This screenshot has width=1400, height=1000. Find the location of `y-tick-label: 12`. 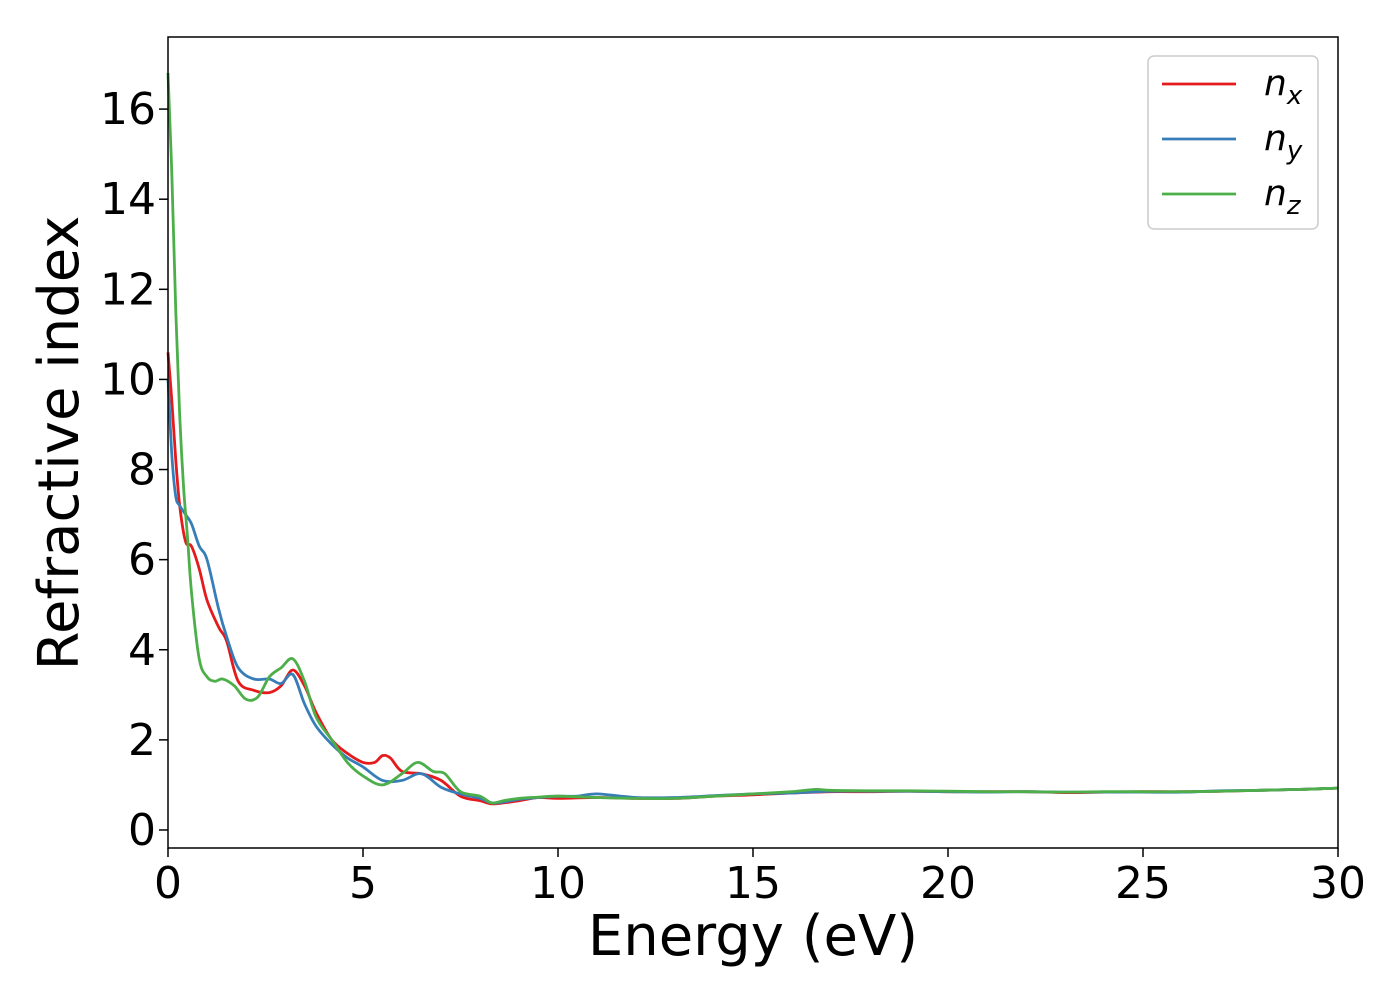

y-tick-label: 12 is located at coordinates (128, 289).